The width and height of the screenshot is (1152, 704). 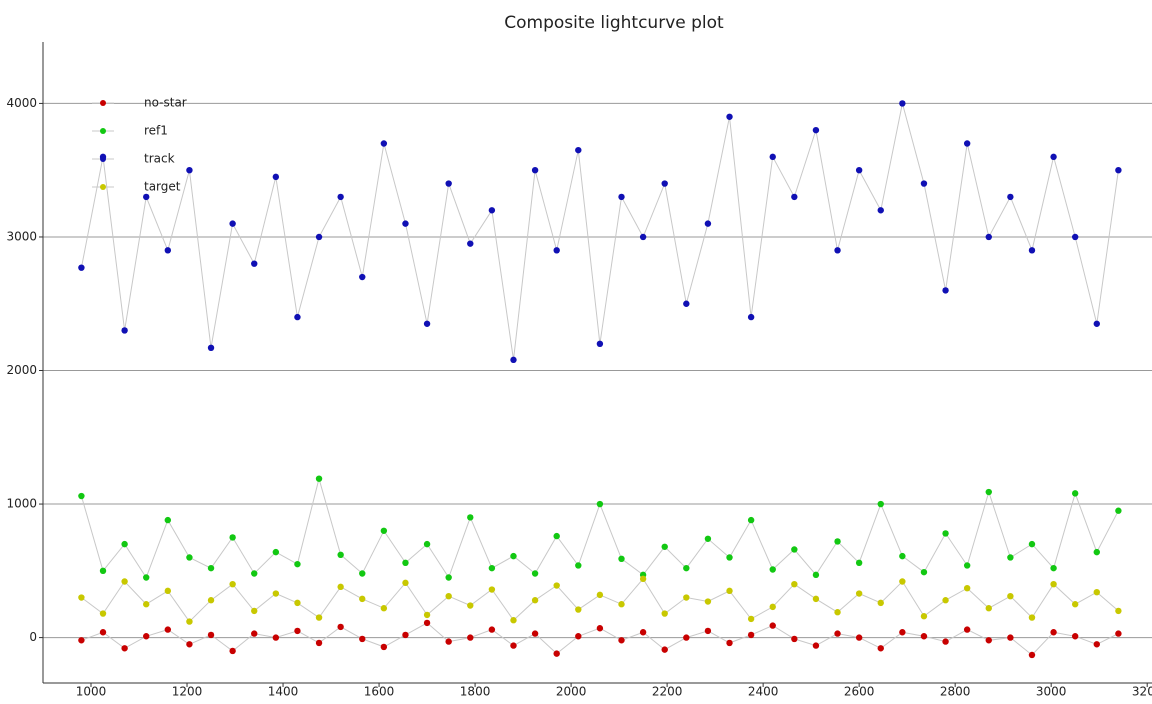 What do you see at coordinates (955, 692) in the screenshot?
I see `x-tick-label: 2800` at bounding box center [955, 692].